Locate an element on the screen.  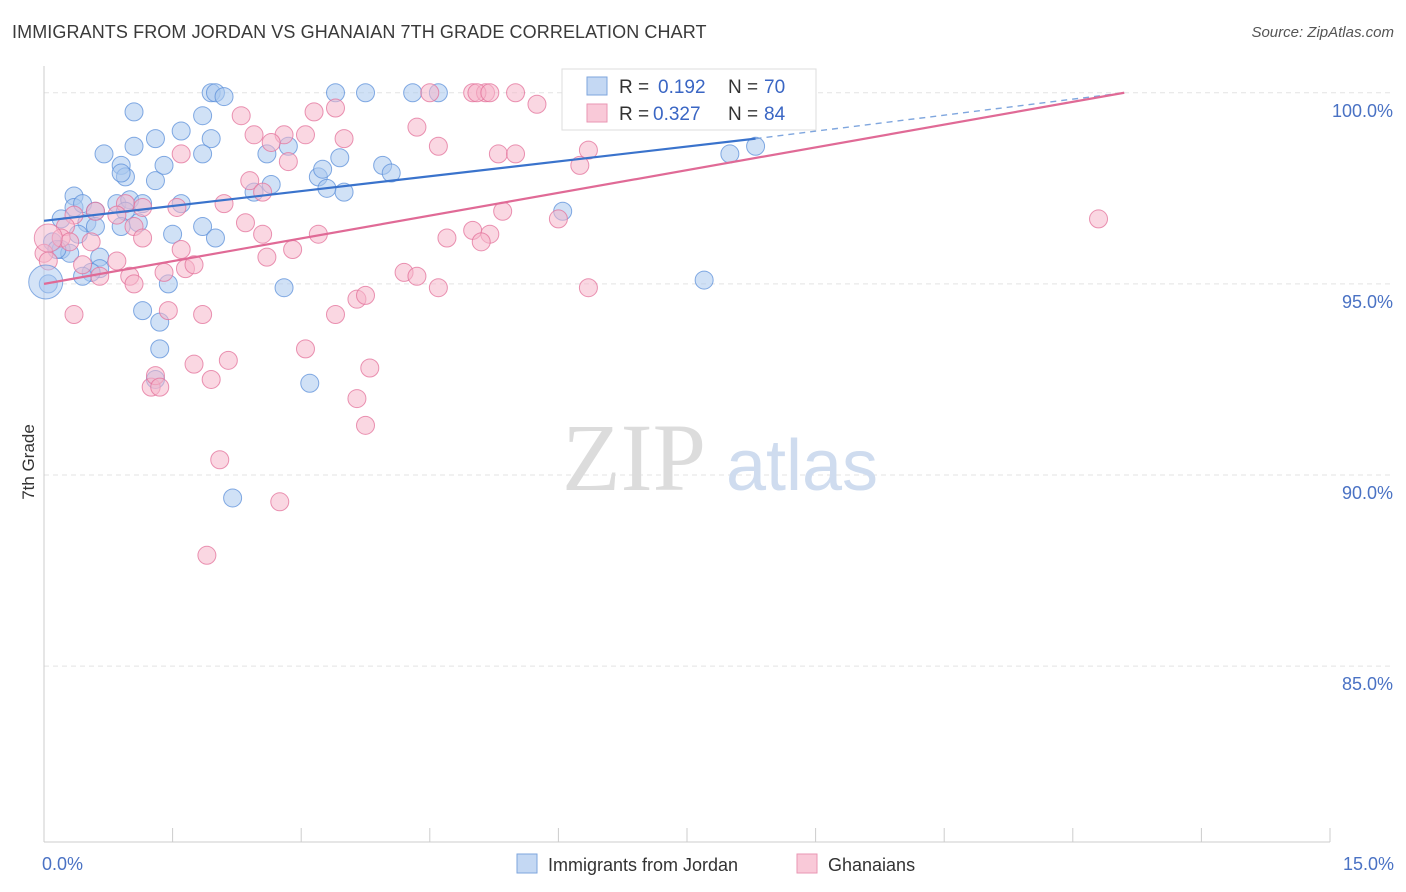
x-tick-label: 0.0% is located at coordinates (62, 864).